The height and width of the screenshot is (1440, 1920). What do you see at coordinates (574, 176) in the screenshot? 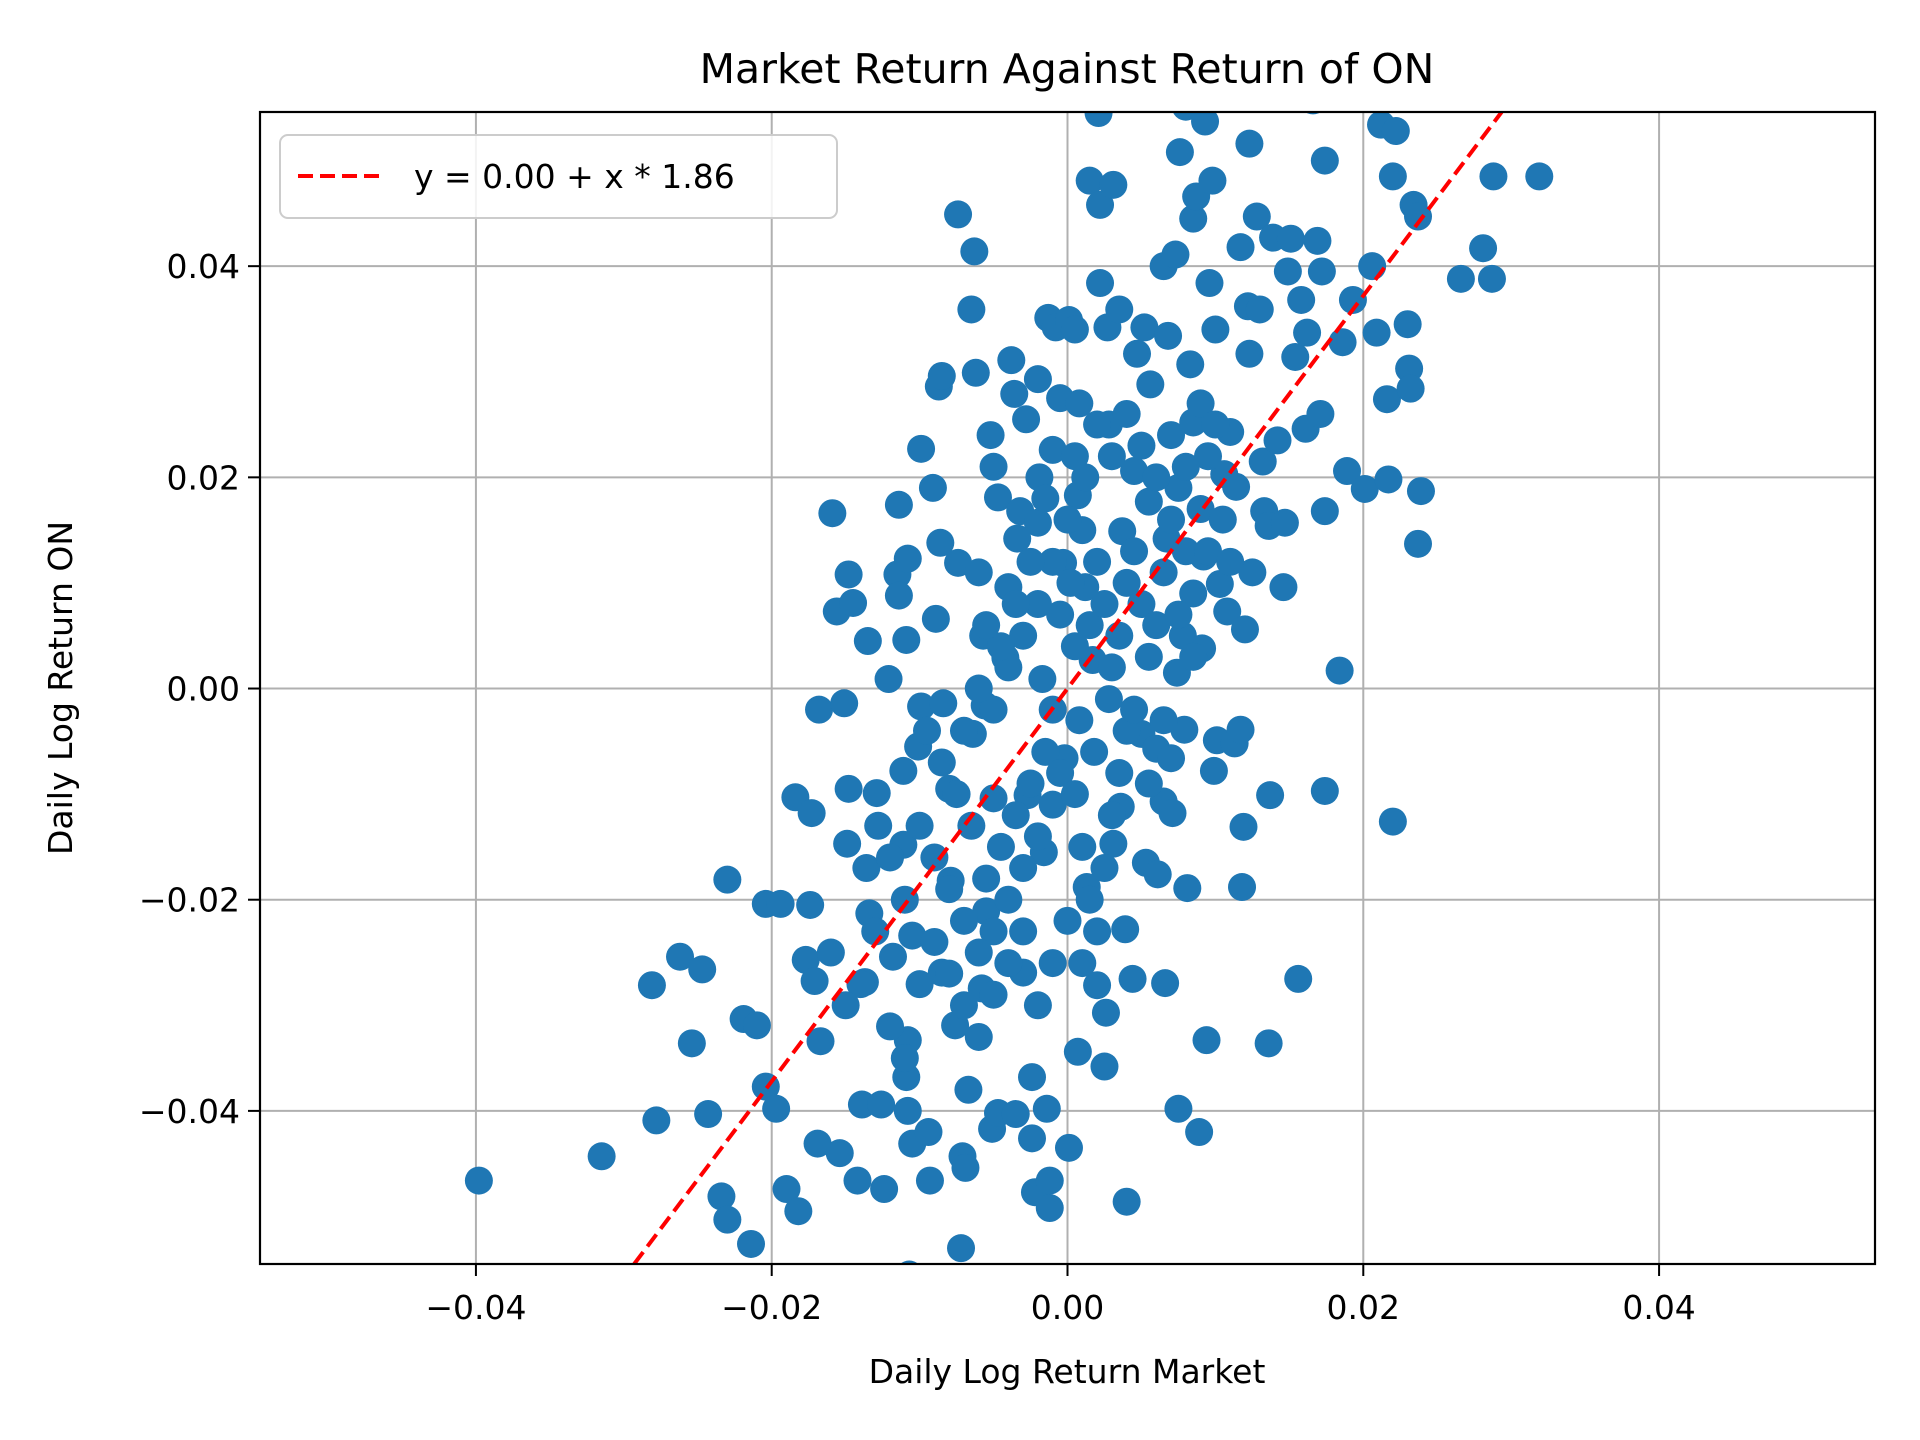
I see `legend-label: y = 0.00 + x * 1.86` at bounding box center [574, 176].